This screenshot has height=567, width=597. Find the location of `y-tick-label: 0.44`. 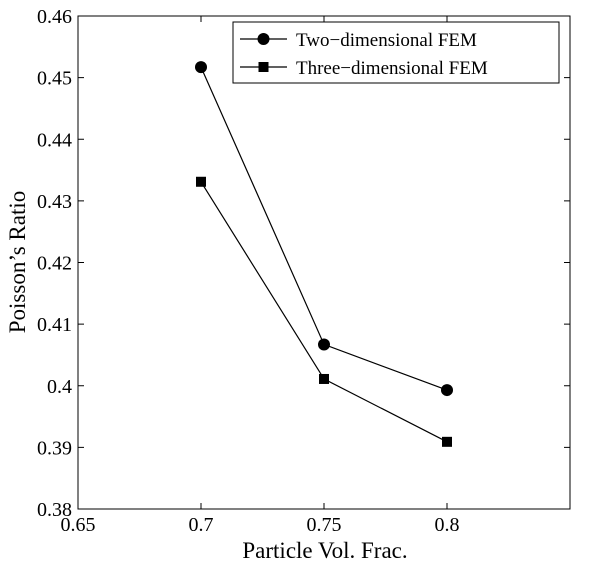

y-tick-label: 0.44 is located at coordinates (54, 140).